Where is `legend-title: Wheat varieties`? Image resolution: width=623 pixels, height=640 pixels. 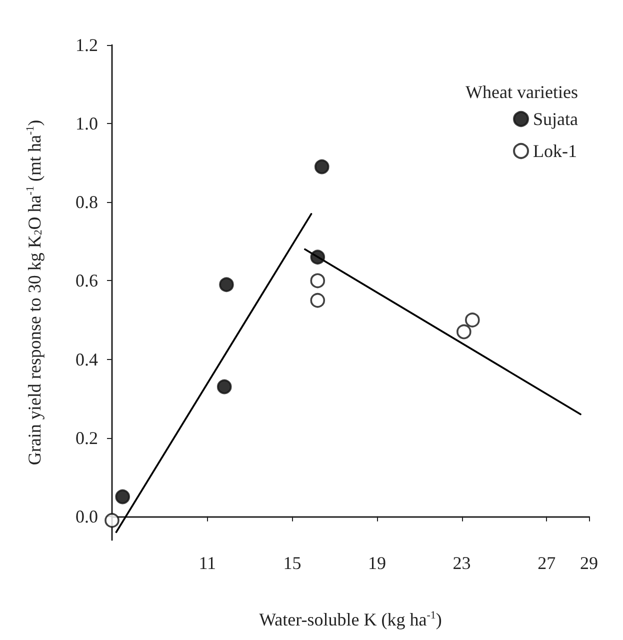 legend-title: Wheat varieties is located at coordinates (522, 92).